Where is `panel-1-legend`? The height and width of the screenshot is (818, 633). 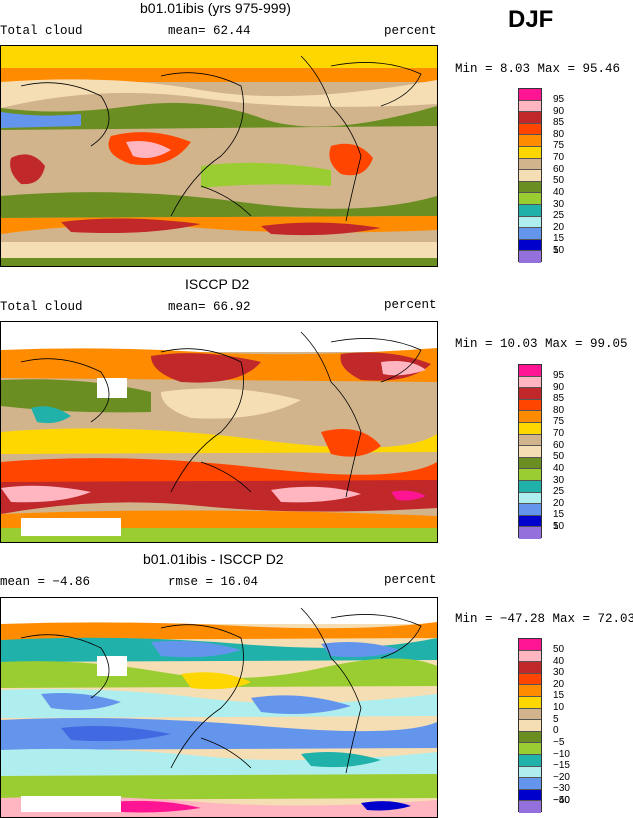 panel-1-legend is located at coordinates (530, 175).